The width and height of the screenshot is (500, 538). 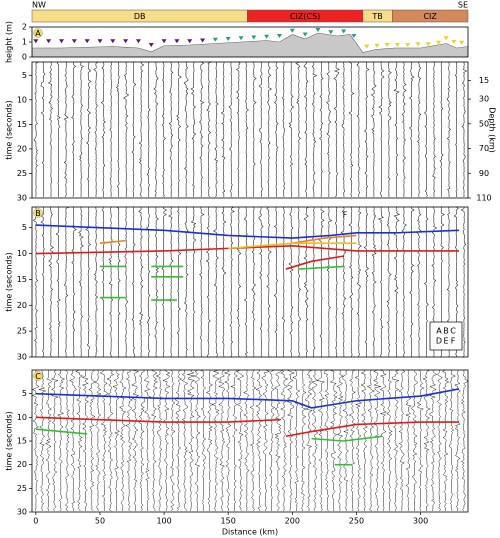 I want to click on se-label: SE, so click(x=463, y=5).